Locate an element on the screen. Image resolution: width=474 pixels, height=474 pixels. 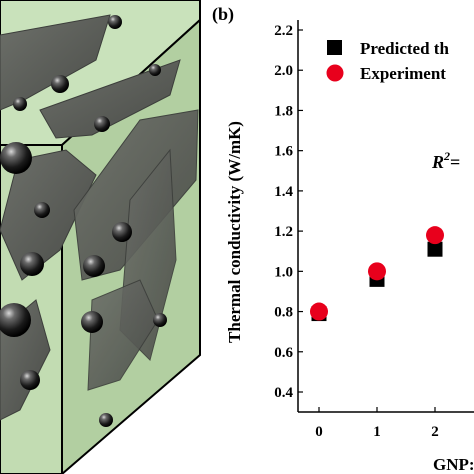
y-tick-label: 1.2 is located at coordinates (283, 232).